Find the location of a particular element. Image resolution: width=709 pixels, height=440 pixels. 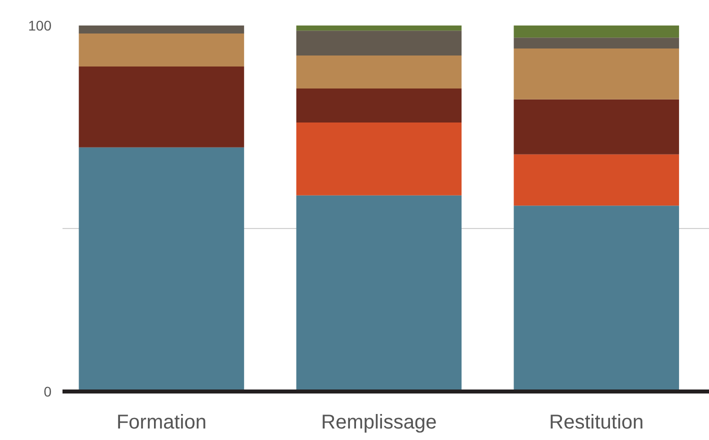

x-tick-label: Restitution is located at coordinates (596, 423).